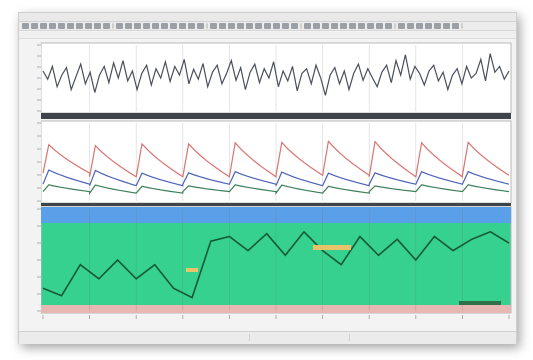 The height and width of the screenshot is (360, 533). I want to click on panel-middle-series-red, so click(276, 158).